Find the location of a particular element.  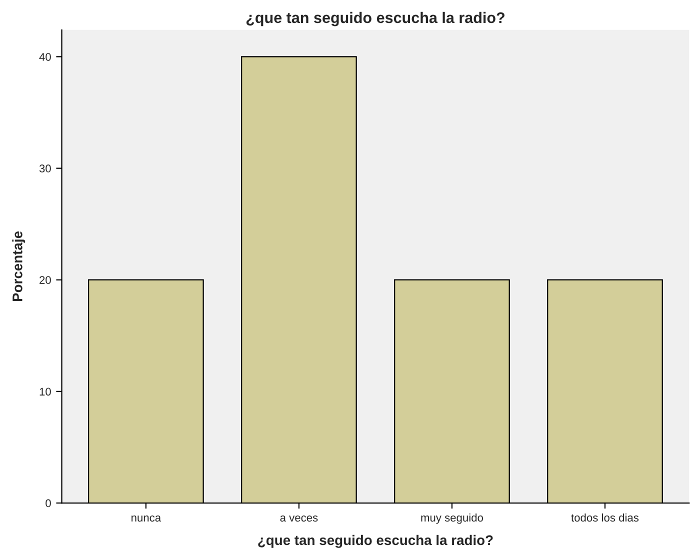

y-tick-label: 40 is located at coordinates (45, 56).